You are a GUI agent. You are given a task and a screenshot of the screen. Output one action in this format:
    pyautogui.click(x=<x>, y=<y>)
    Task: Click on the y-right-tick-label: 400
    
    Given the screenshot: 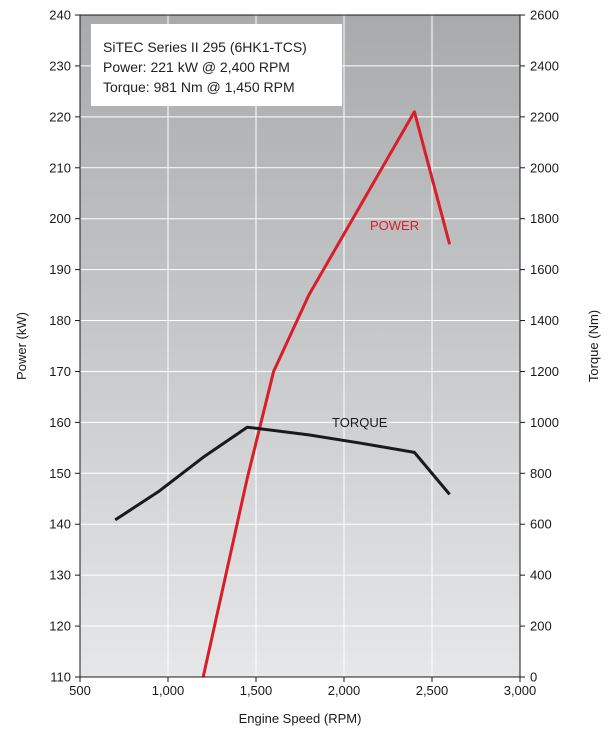 What is the action you would take?
    pyautogui.click(x=541, y=575)
    